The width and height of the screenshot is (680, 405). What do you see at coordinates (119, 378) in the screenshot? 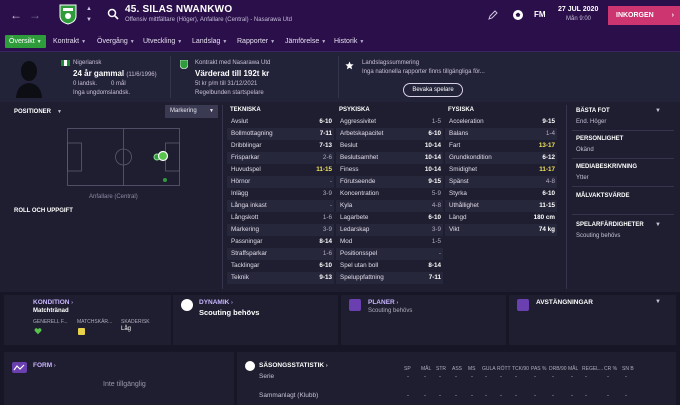
I see `form-panel` at bounding box center [119, 378].